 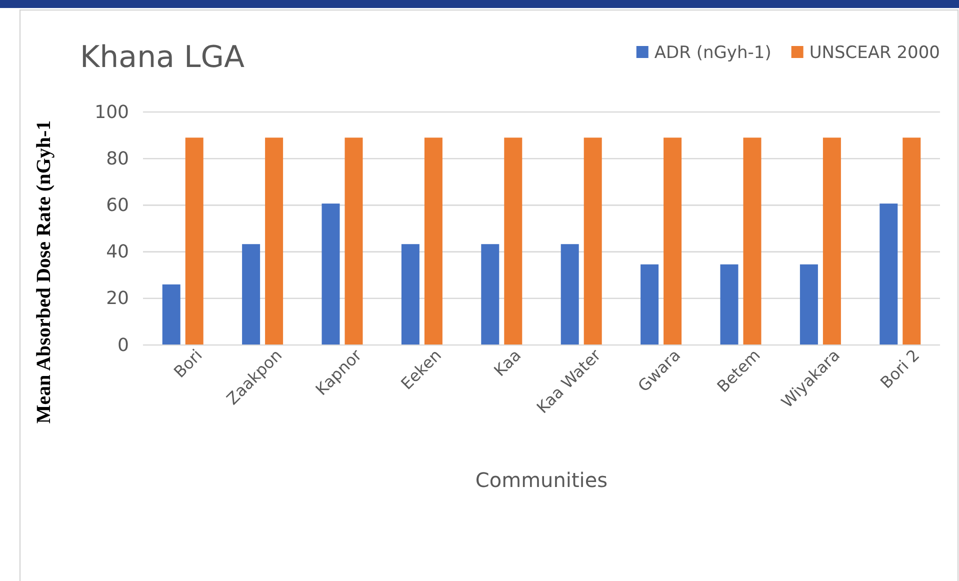 What do you see at coordinates (117, 299) in the screenshot?
I see `y-tick-label: 20` at bounding box center [117, 299].